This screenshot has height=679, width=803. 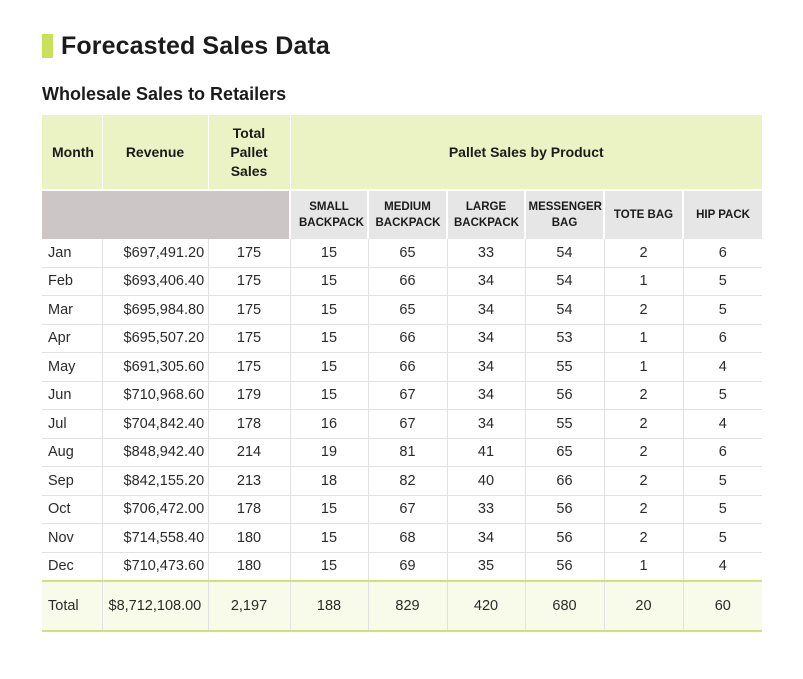 I want to click on revenue-cell: $710,473.60, so click(x=155, y=567).